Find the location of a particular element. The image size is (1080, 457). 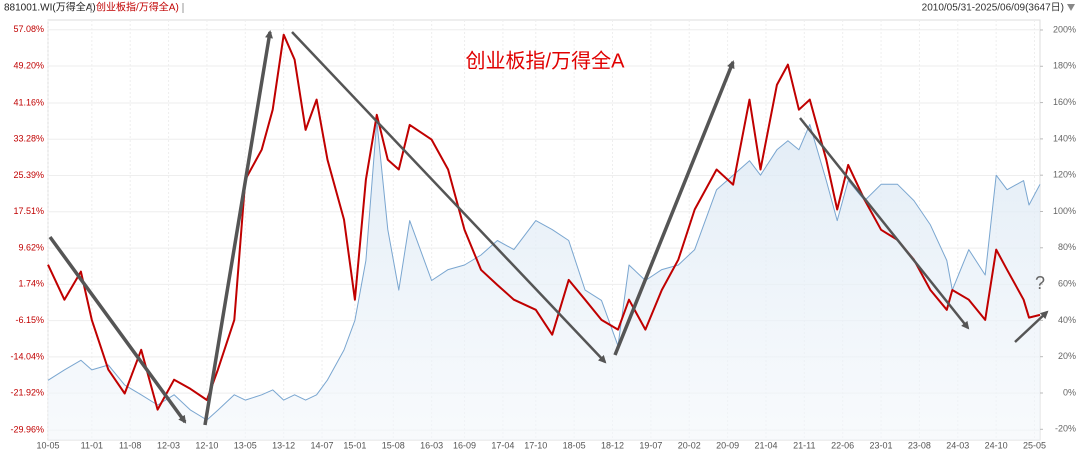

x-tick-label: 13-05 is located at coordinates (245, 445).